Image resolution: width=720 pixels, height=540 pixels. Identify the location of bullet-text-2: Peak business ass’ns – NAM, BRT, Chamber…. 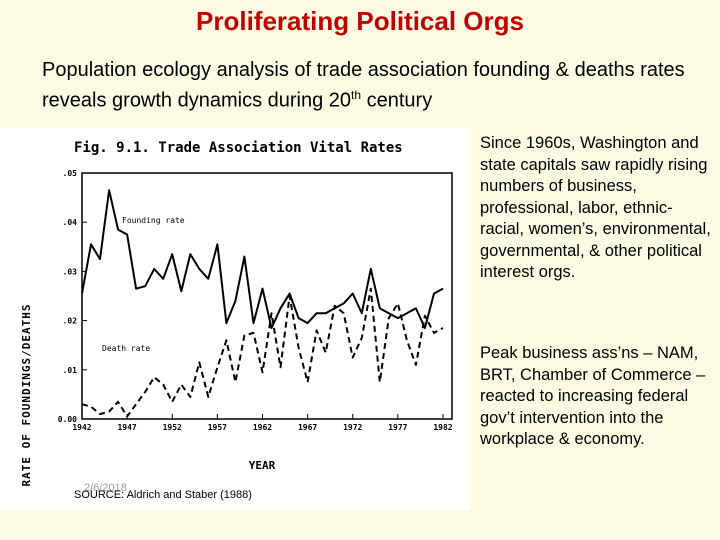
(593, 396).